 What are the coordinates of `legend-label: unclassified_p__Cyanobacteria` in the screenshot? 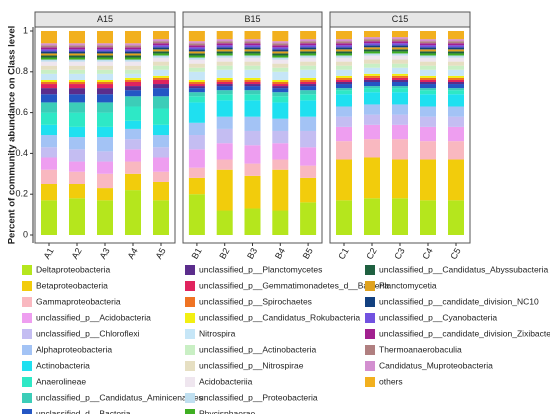 It's located at (438, 317).